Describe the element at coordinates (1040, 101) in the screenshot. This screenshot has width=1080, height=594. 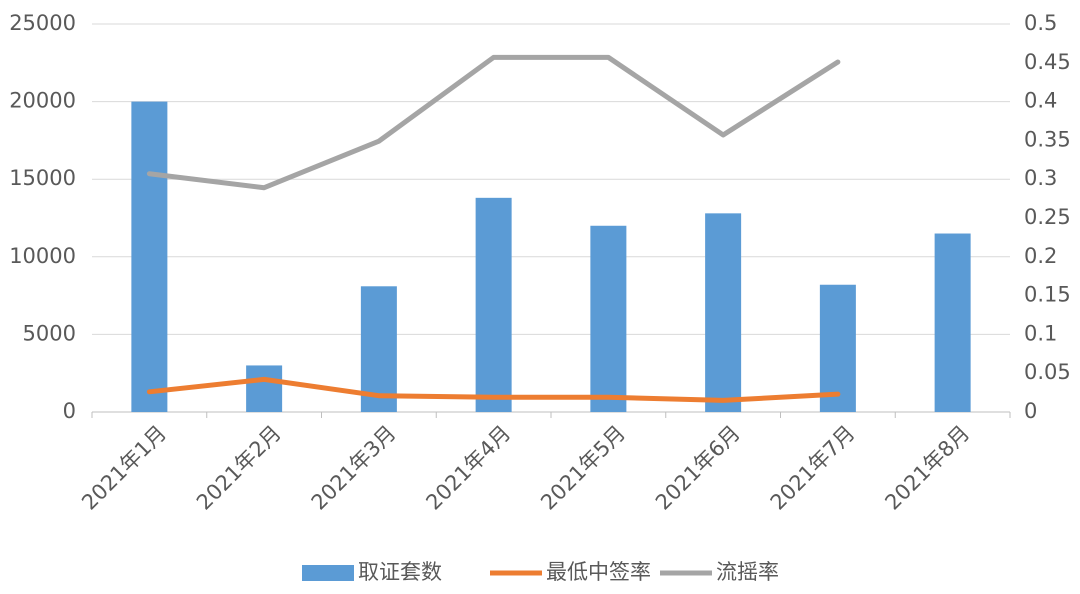
I see `y2-tick-label: 0.4` at that location.